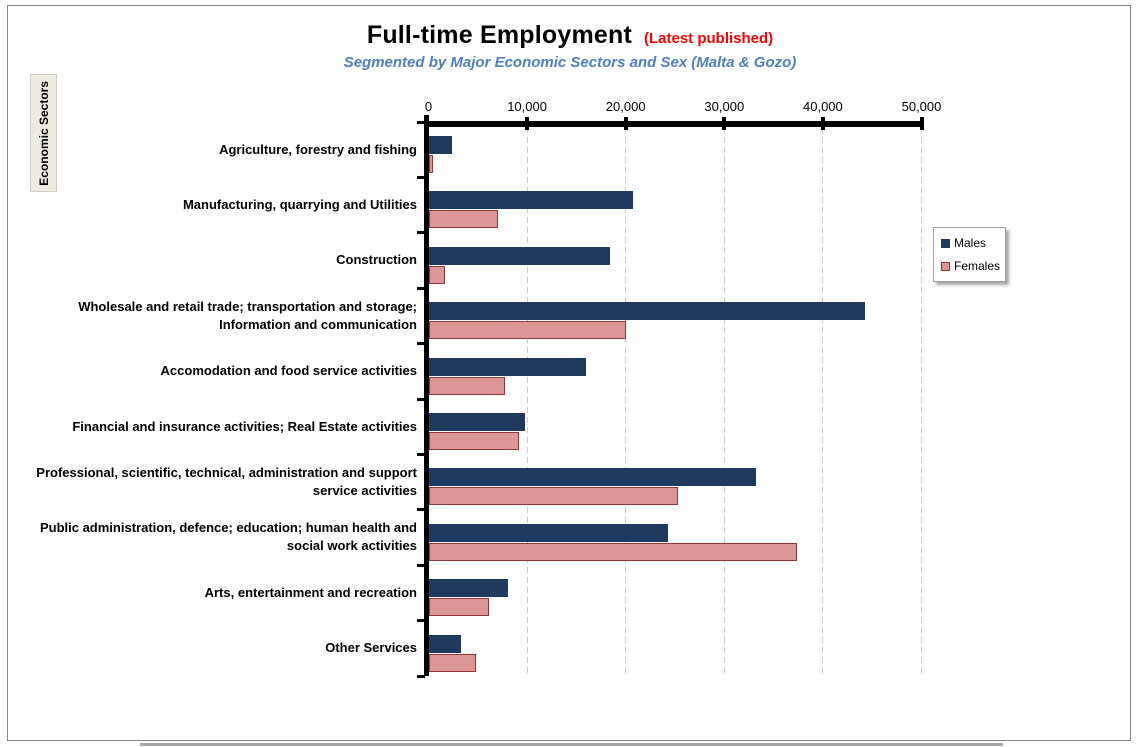  What do you see at coordinates (823, 106) in the screenshot?
I see `x-tick-label: 40,000` at bounding box center [823, 106].